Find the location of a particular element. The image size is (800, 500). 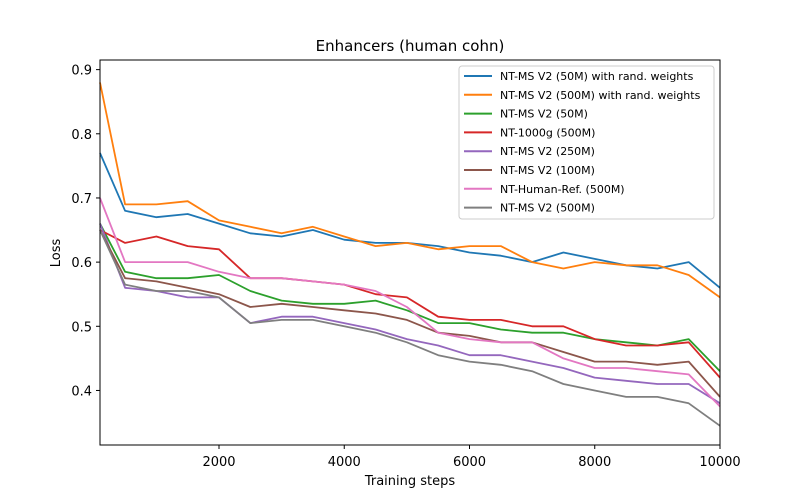

legend-label-4: NT-1000g (500M) is located at coordinates (547, 132).